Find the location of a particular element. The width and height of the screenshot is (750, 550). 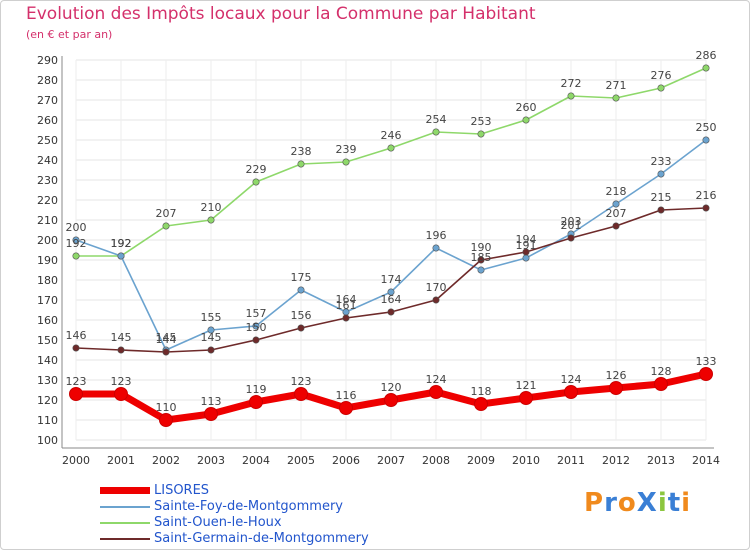

data-label: 286 is located at coordinates (706, 55).